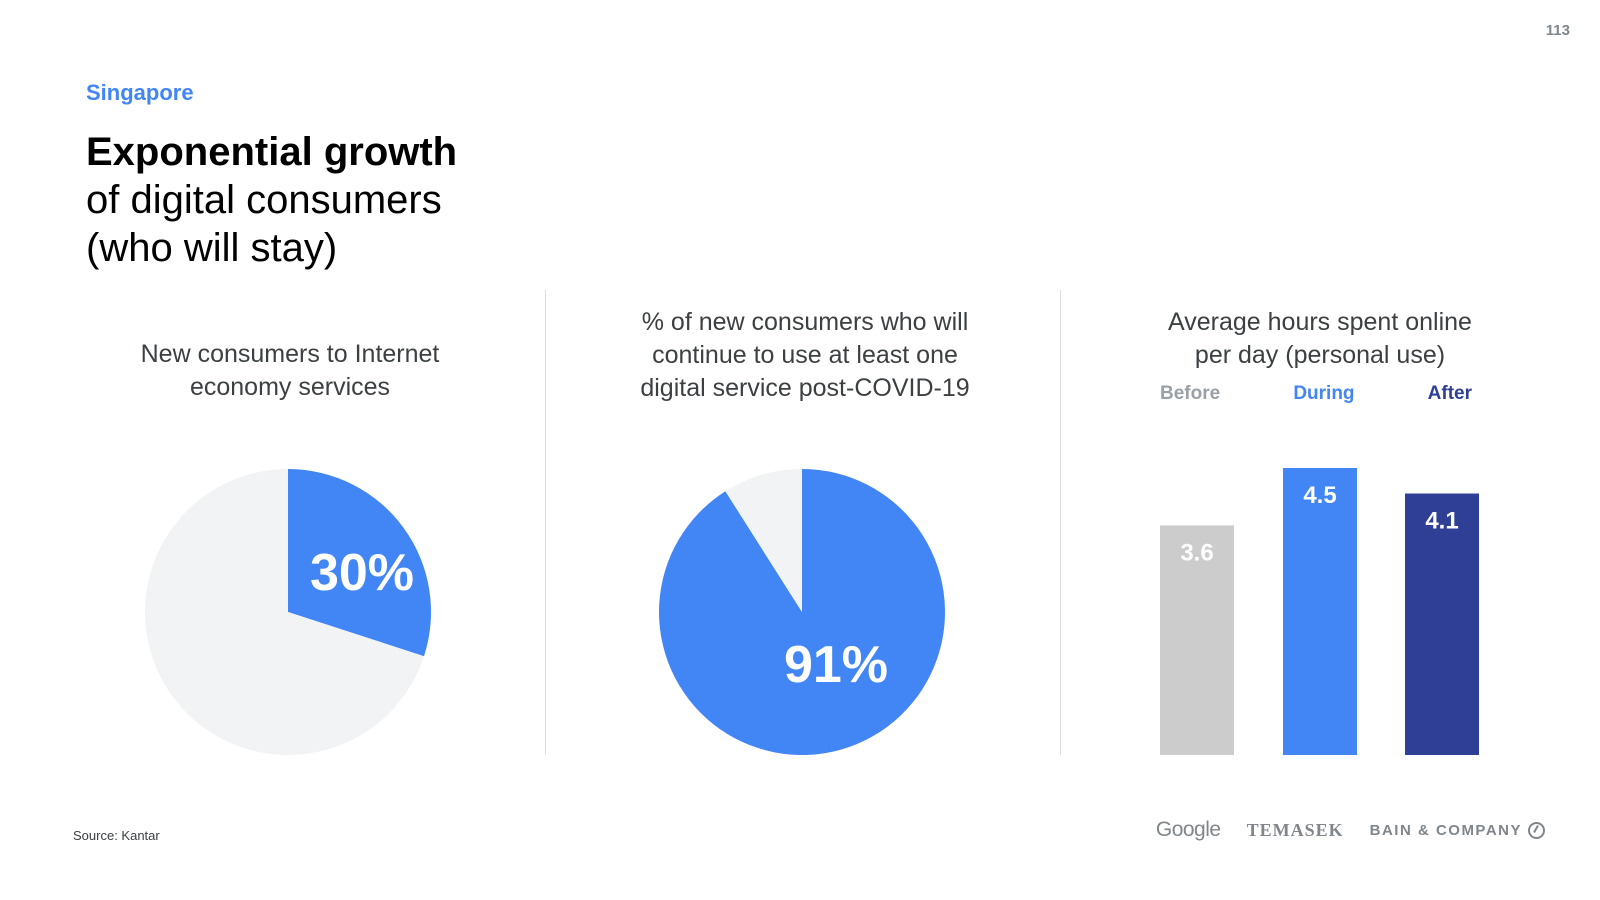  I want to click on title-line-2: of digital consumers, so click(264, 200).